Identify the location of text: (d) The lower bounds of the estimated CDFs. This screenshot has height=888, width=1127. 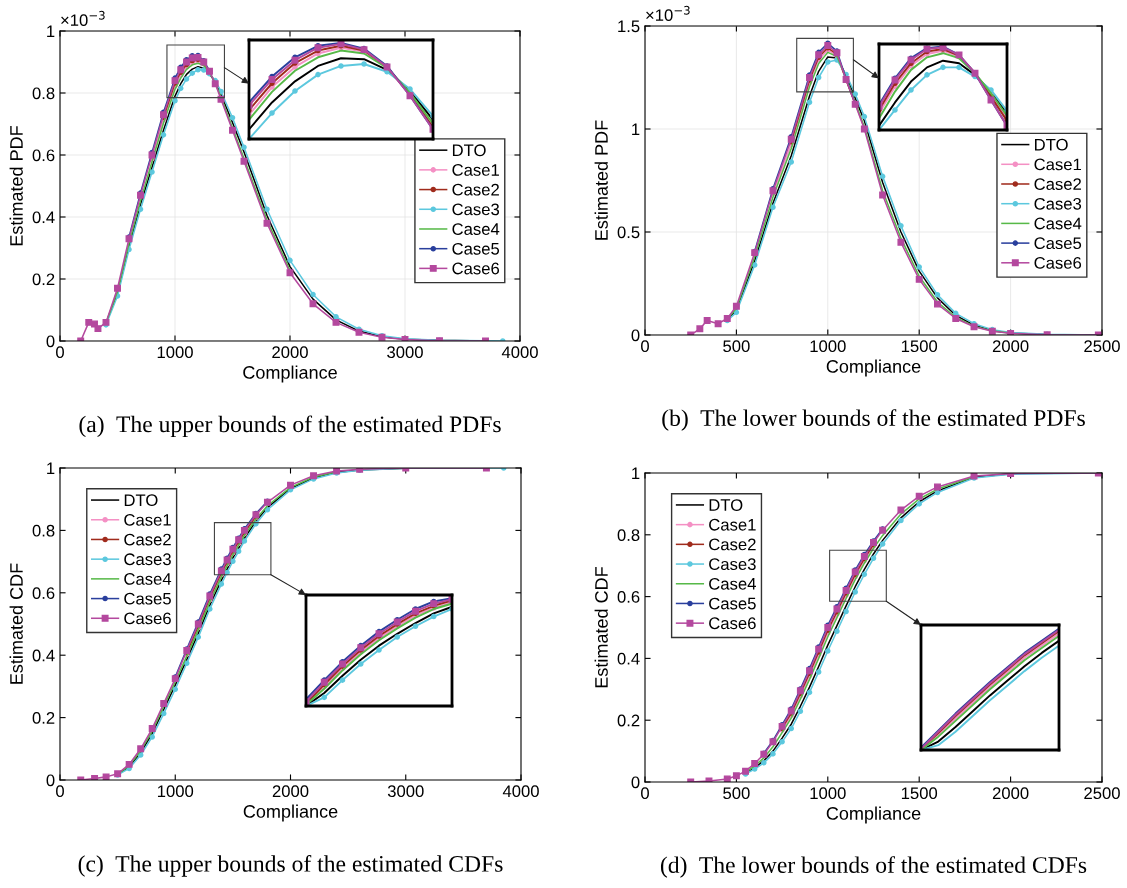
(873, 867).